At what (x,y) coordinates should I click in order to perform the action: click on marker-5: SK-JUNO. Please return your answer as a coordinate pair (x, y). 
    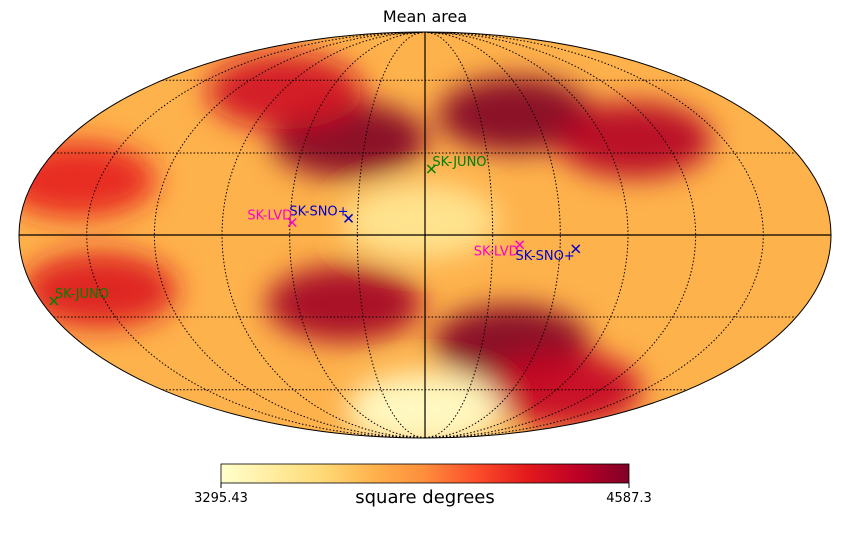
    Looking at the image, I should click on (79, 296).